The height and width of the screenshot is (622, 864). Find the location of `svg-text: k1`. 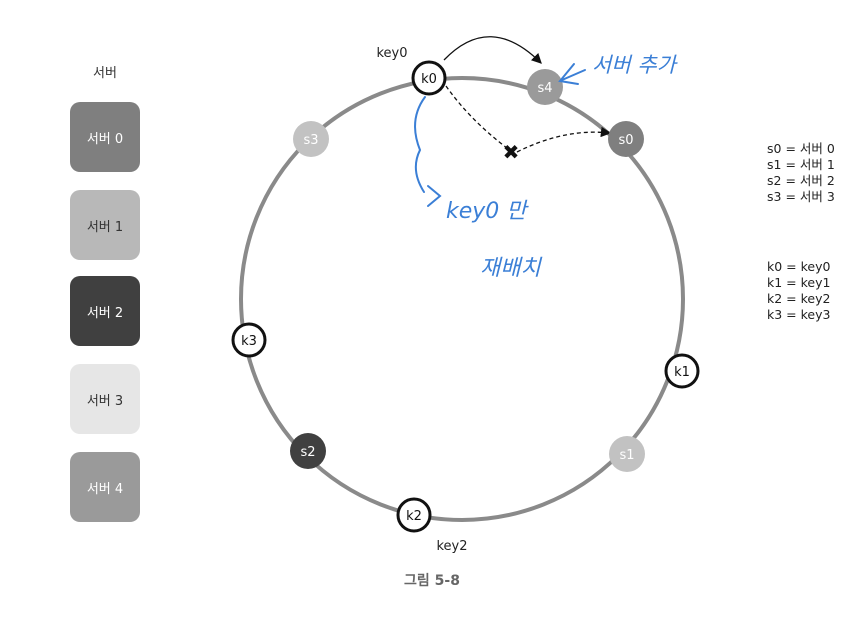

svg-text: k1 is located at coordinates (682, 372).